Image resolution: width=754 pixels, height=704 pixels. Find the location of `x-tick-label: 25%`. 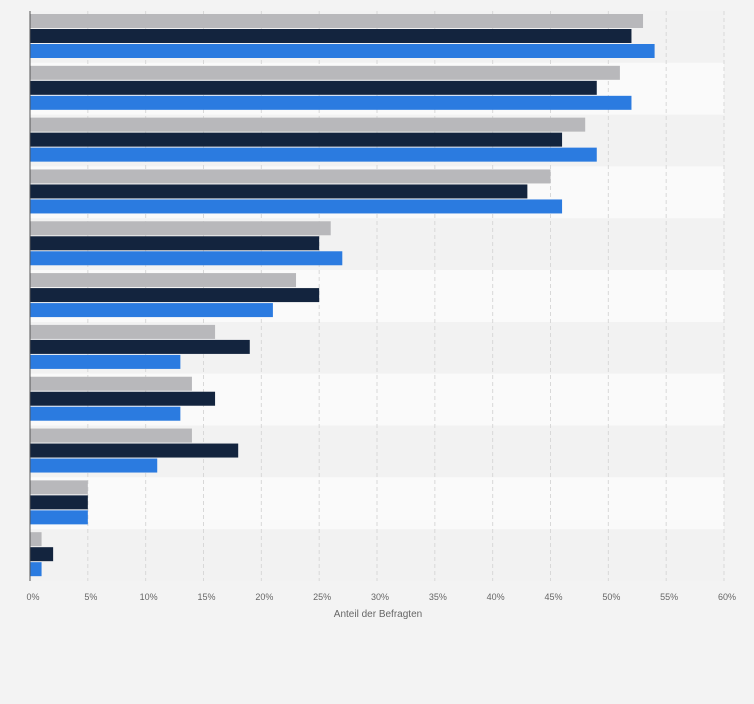

x-tick-label: 25% is located at coordinates (322, 597).